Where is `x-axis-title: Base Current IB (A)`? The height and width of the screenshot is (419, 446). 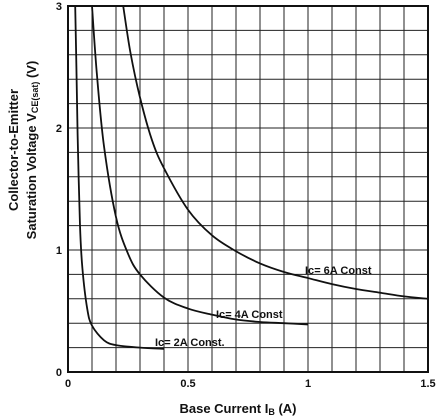 x-axis-title: Base Current IB (A) is located at coordinates (237, 409).